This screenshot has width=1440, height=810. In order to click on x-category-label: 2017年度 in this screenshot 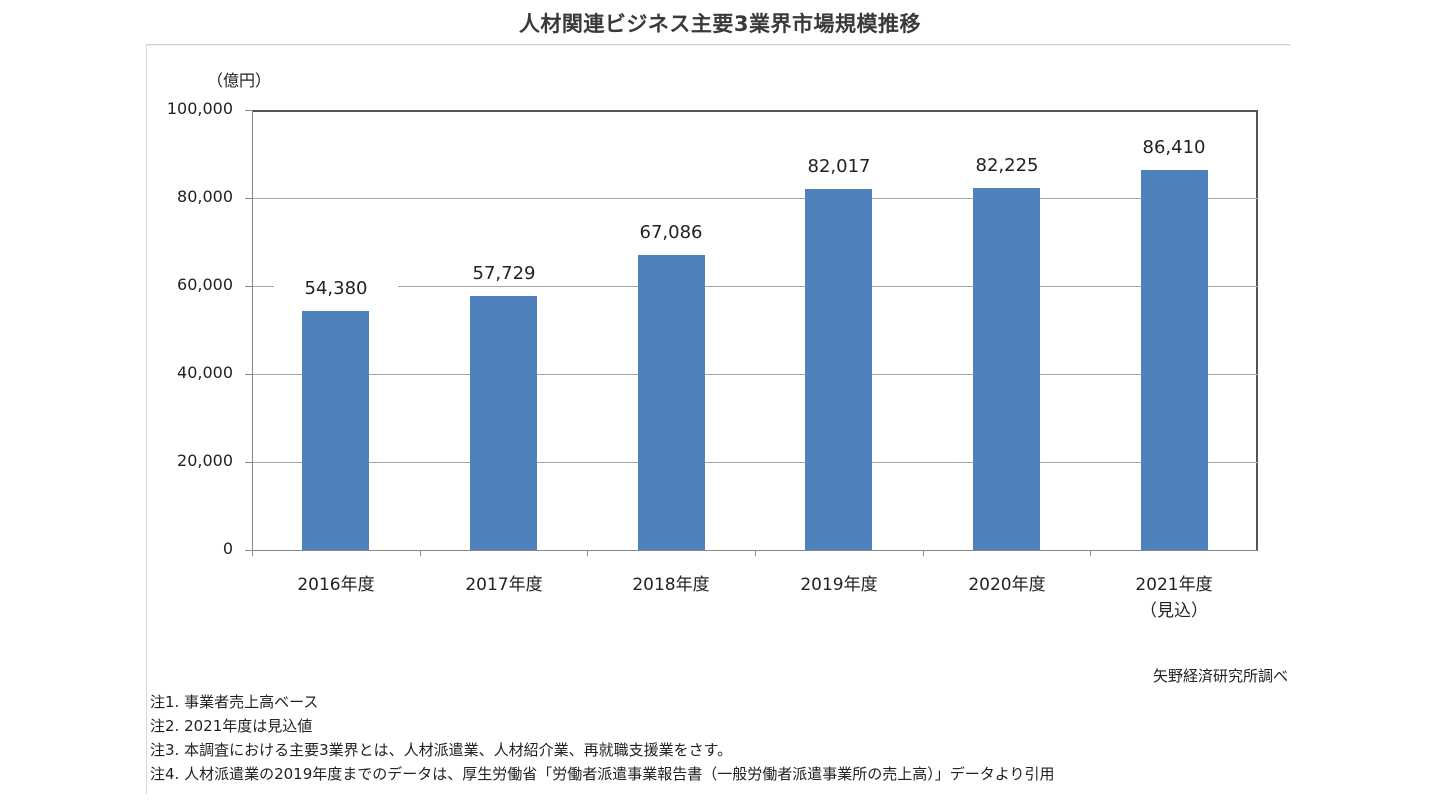, I will do `click(504, 585)`.